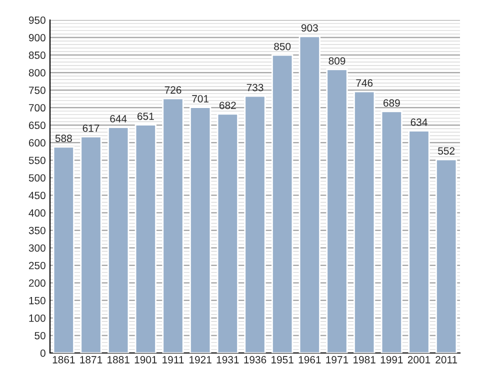 This screenshot has width=488, height=373. Describe the element at coordinates (37, 20) in the screenshot. I see `y-tick-label: 950` at that location.